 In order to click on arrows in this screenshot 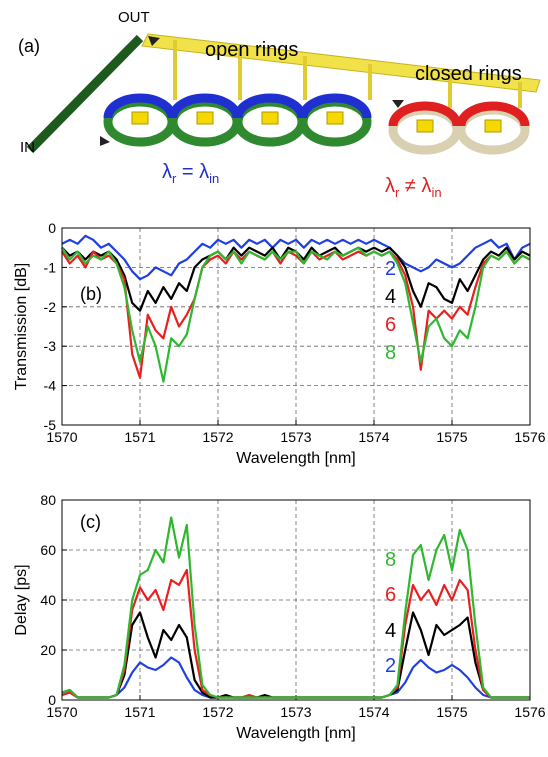, I will do `click(252, 91)`.